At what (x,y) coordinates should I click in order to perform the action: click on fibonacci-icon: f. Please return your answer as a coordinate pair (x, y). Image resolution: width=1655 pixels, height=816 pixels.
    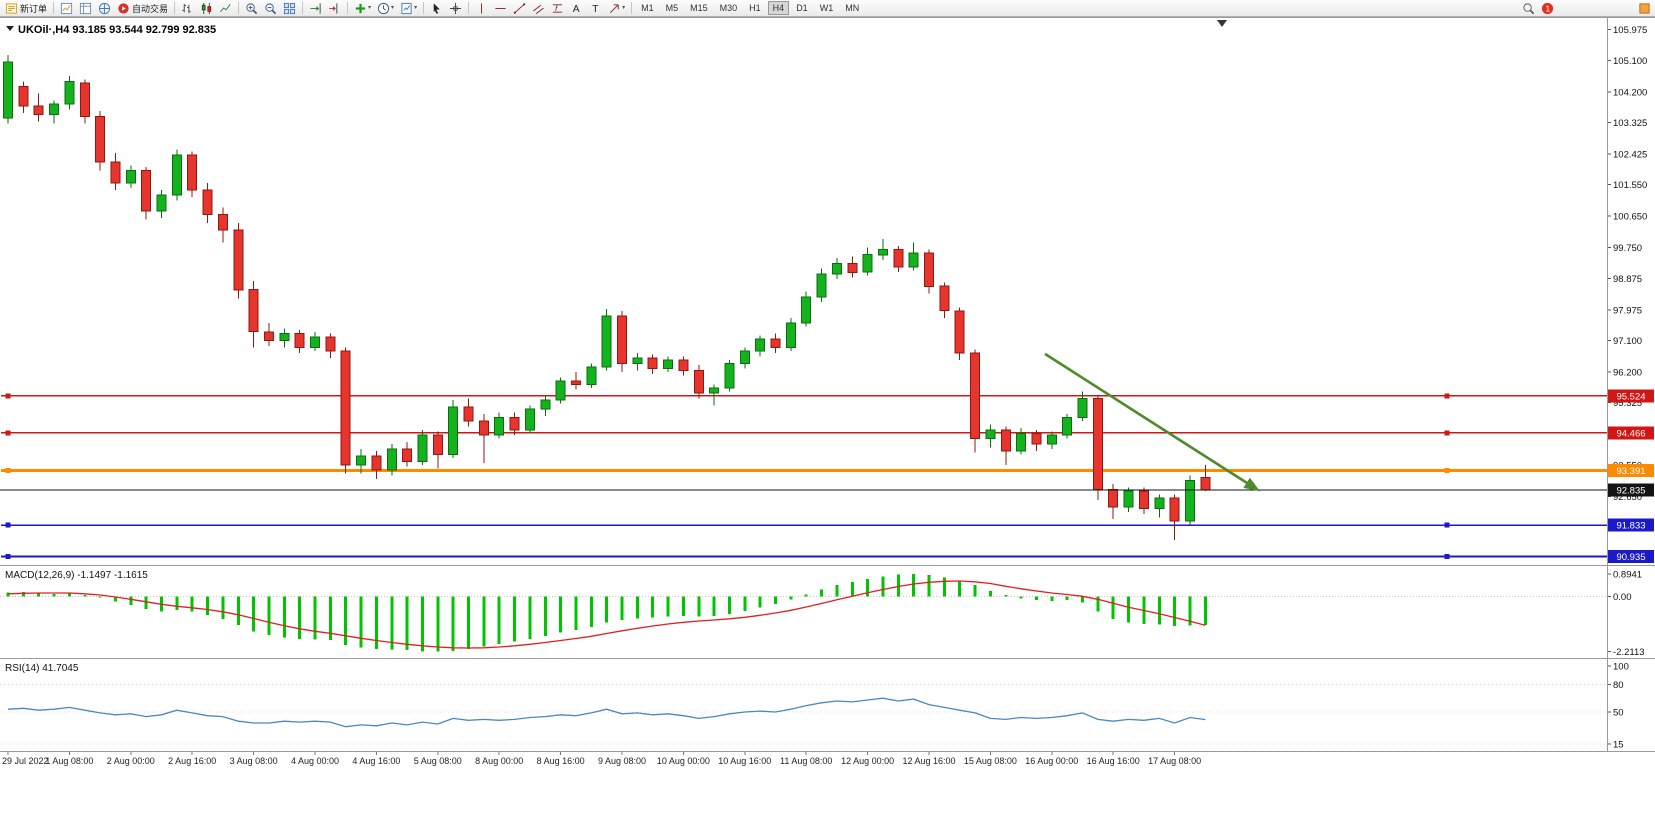
    Looking at the image, I should click on (557, 8).